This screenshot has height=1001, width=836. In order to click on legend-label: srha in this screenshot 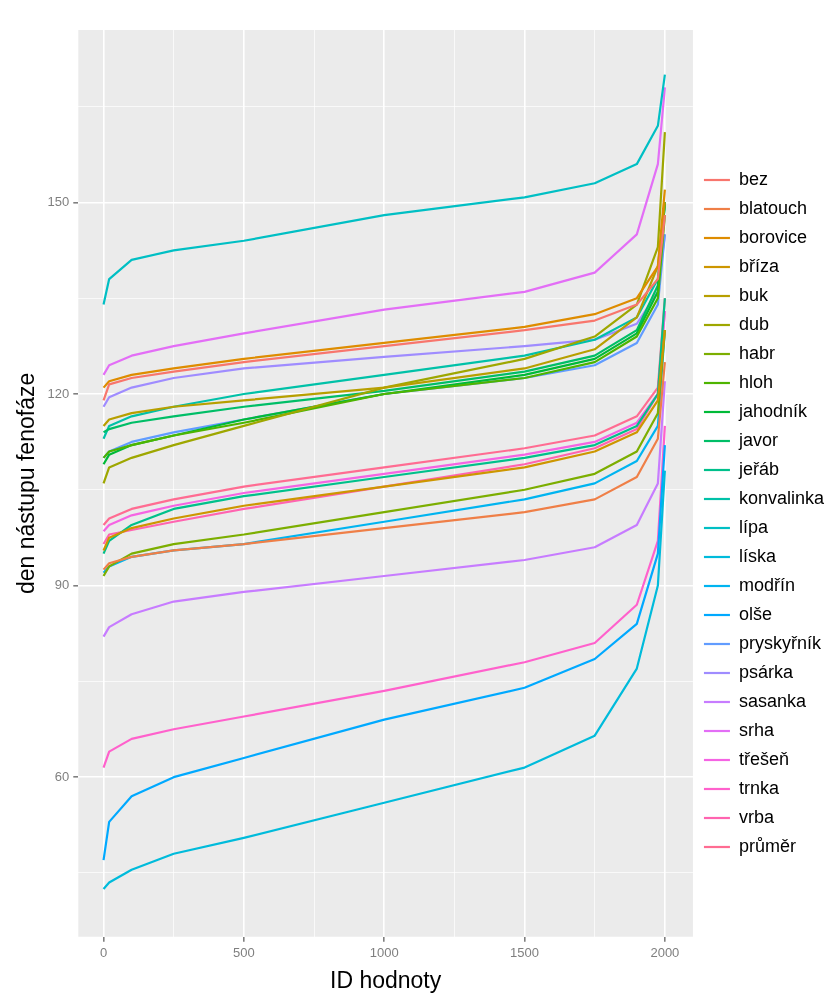, I will do `click(756, 729)`.